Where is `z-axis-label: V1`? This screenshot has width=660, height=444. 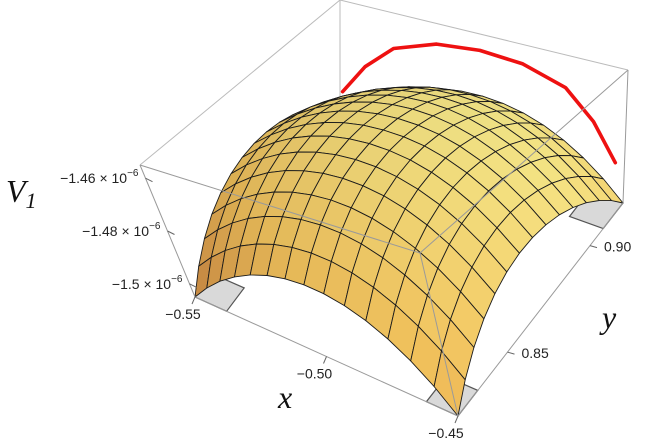 z-axis-label: V1 is located at coordinates (21, 193).